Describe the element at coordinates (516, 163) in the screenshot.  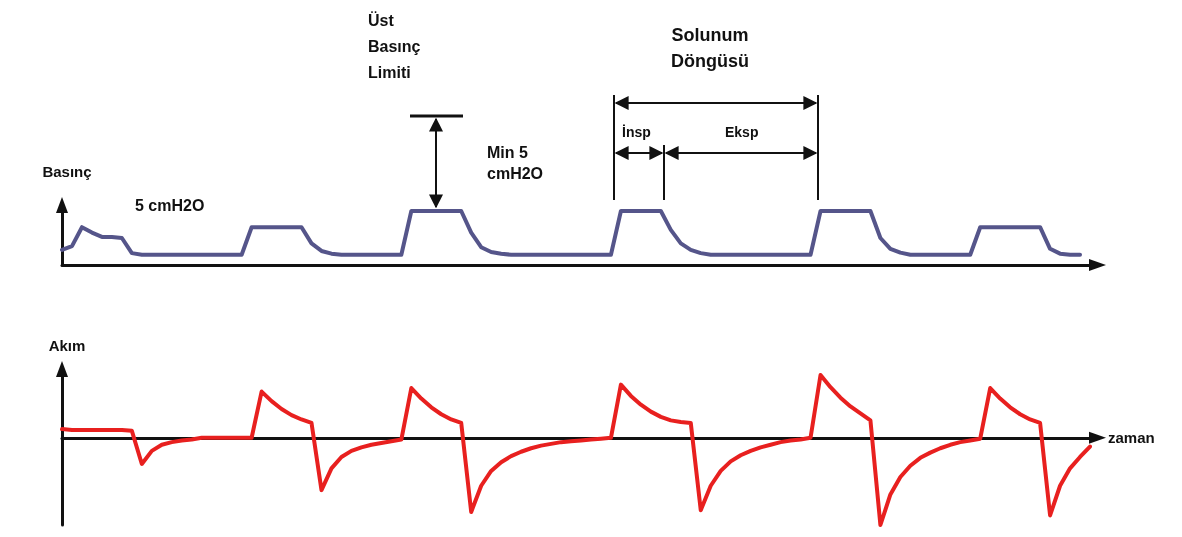
I see `text: Min 5 cmH2O` at that location.